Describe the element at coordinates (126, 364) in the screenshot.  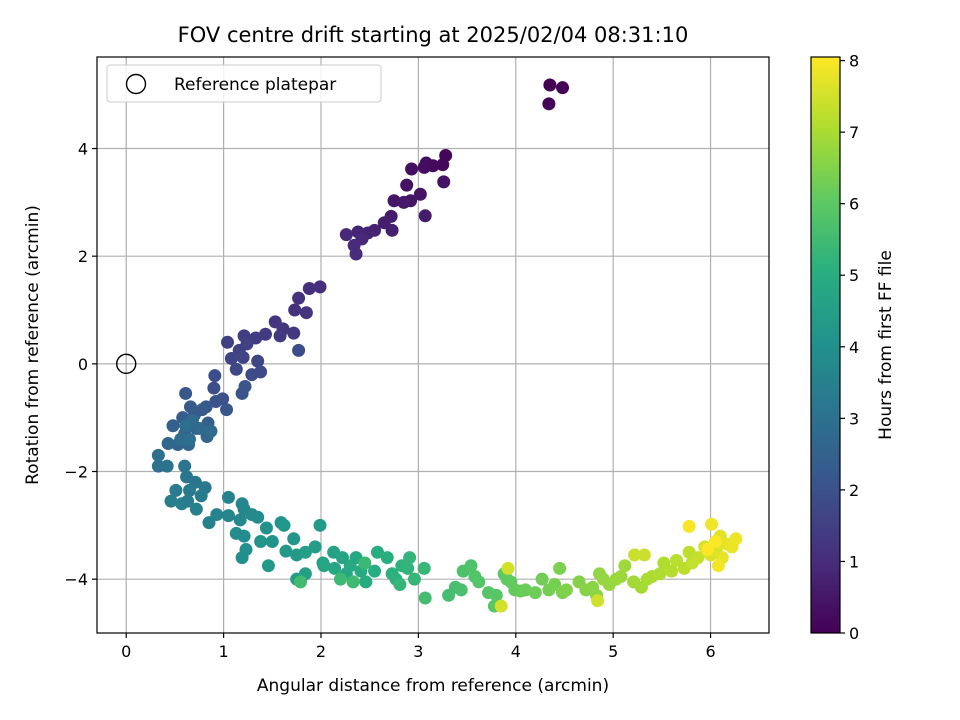
I see `reference-marker` at that location.